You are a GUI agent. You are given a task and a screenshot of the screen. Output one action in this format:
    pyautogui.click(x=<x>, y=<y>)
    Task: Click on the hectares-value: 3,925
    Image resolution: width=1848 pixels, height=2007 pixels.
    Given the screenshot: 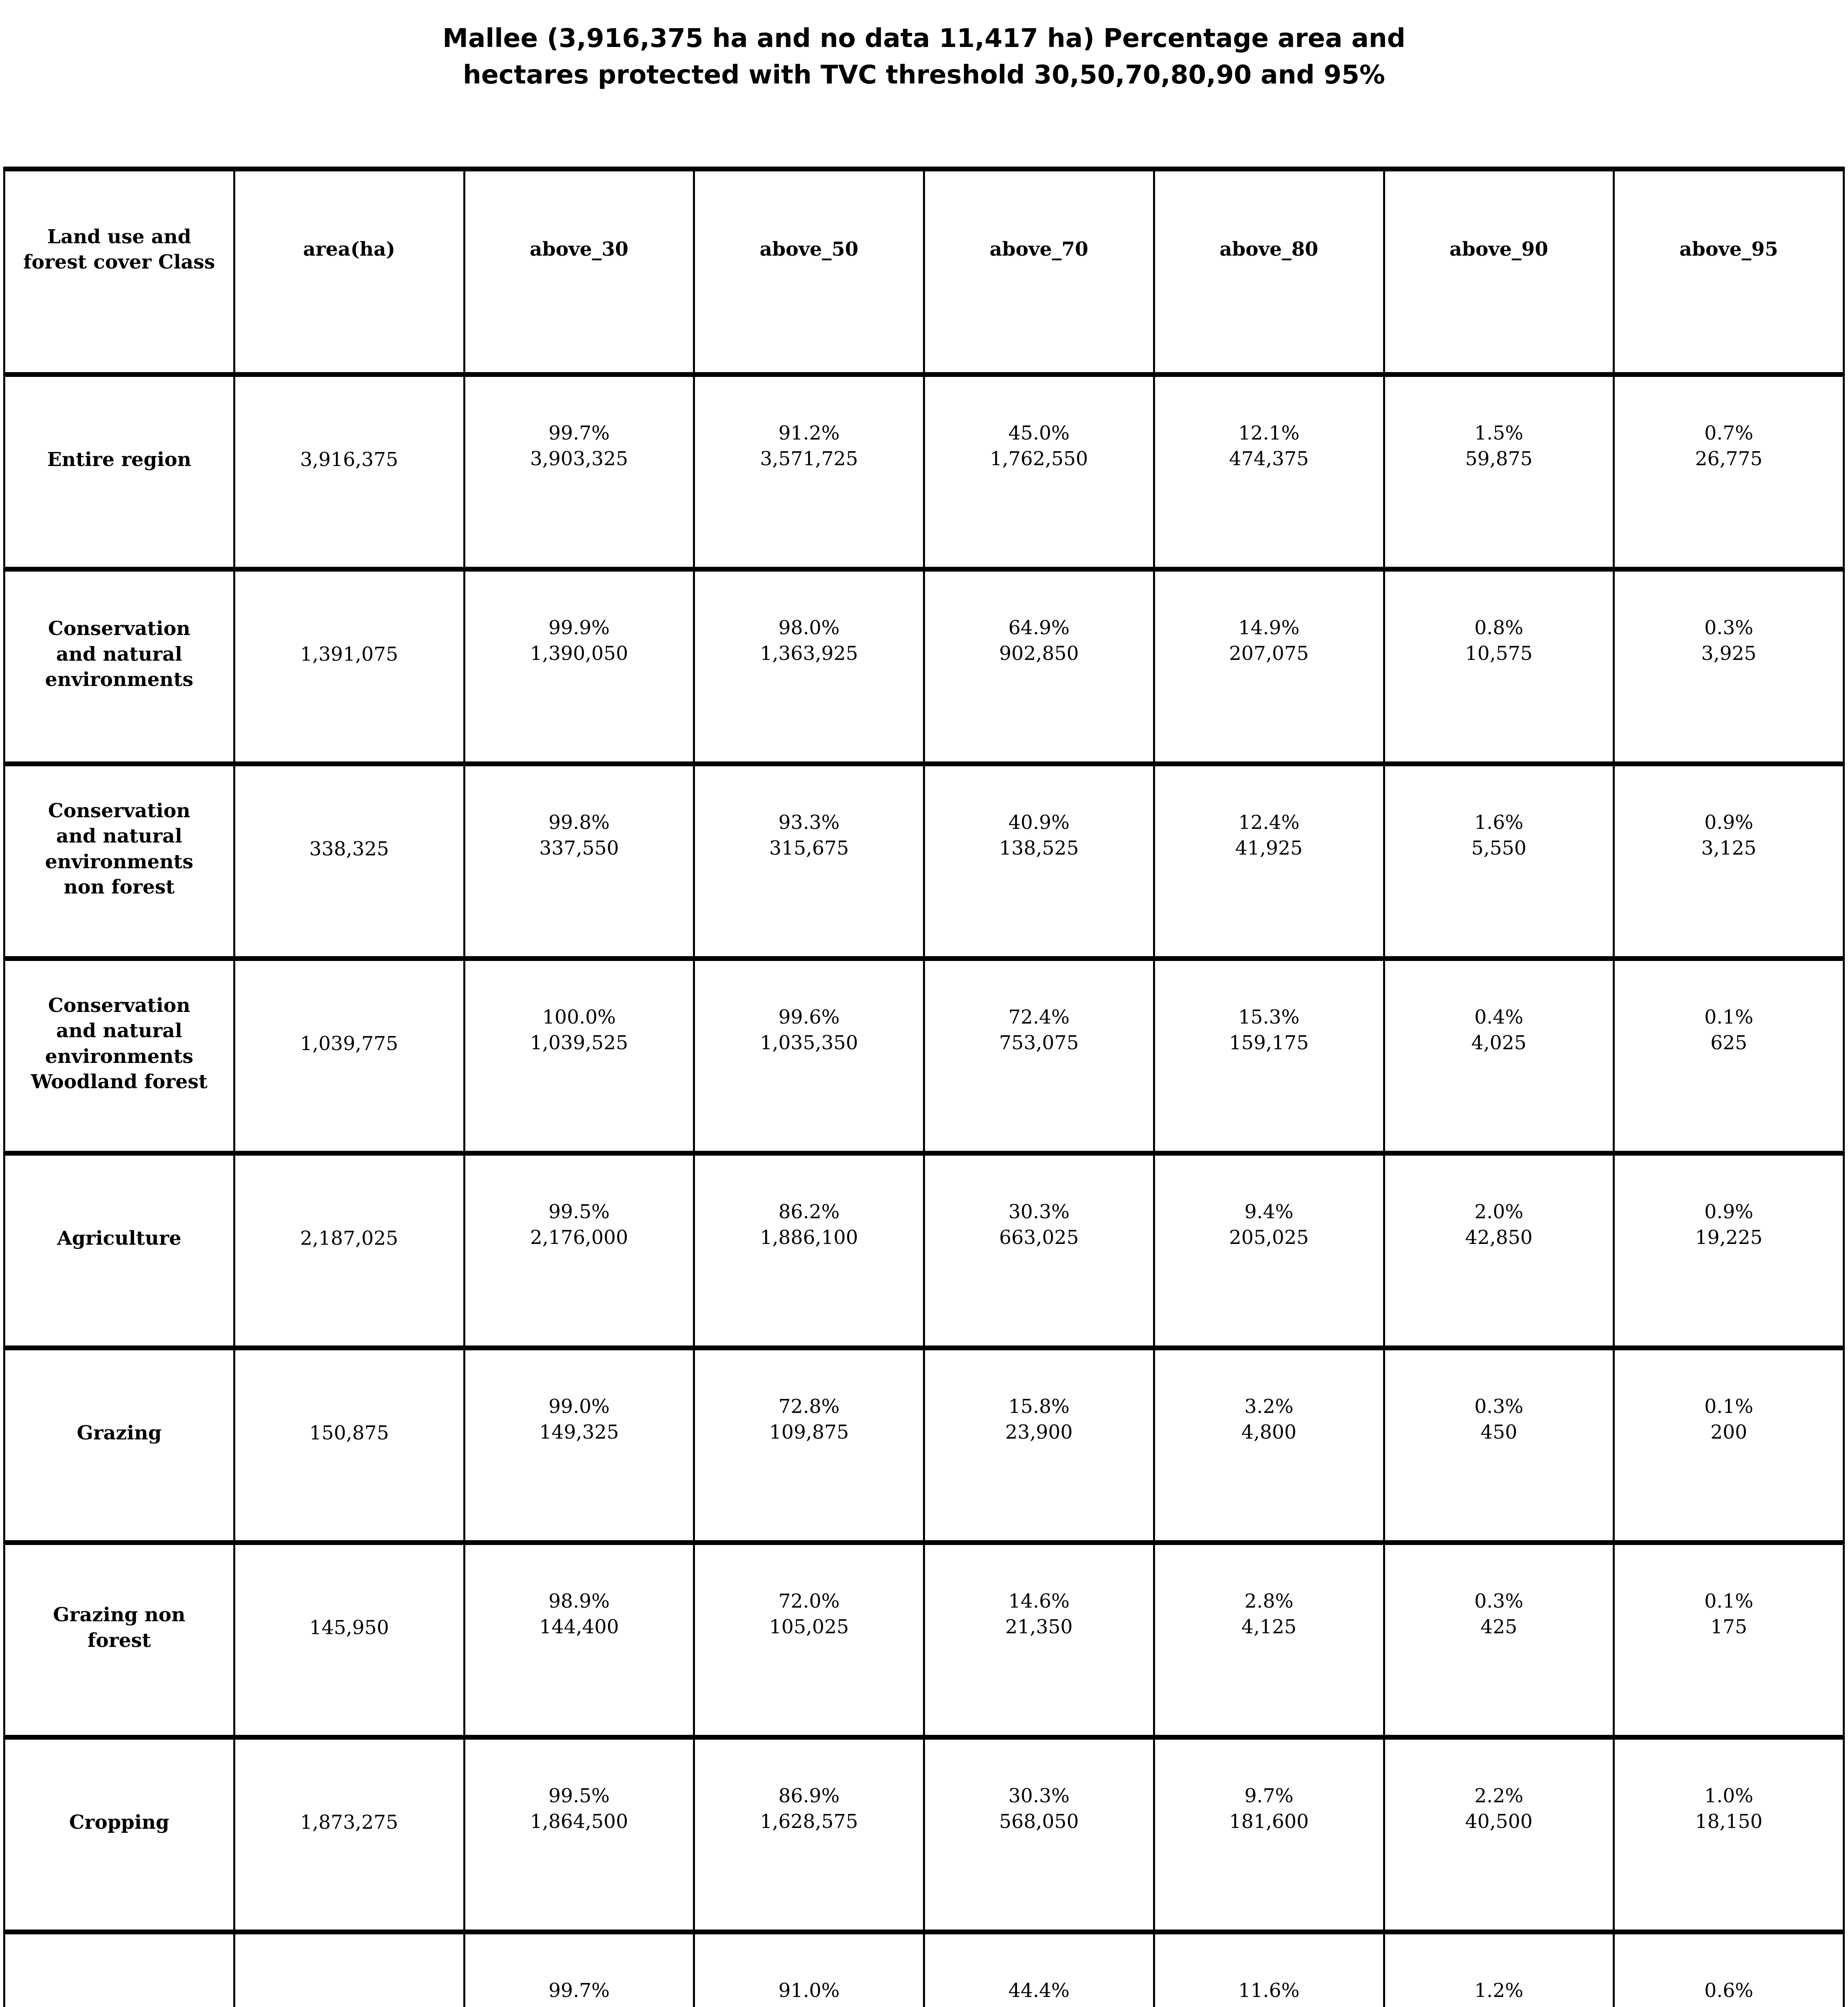 What is the action you would take?
    pyautogui.click(x=1729, y=653)
    